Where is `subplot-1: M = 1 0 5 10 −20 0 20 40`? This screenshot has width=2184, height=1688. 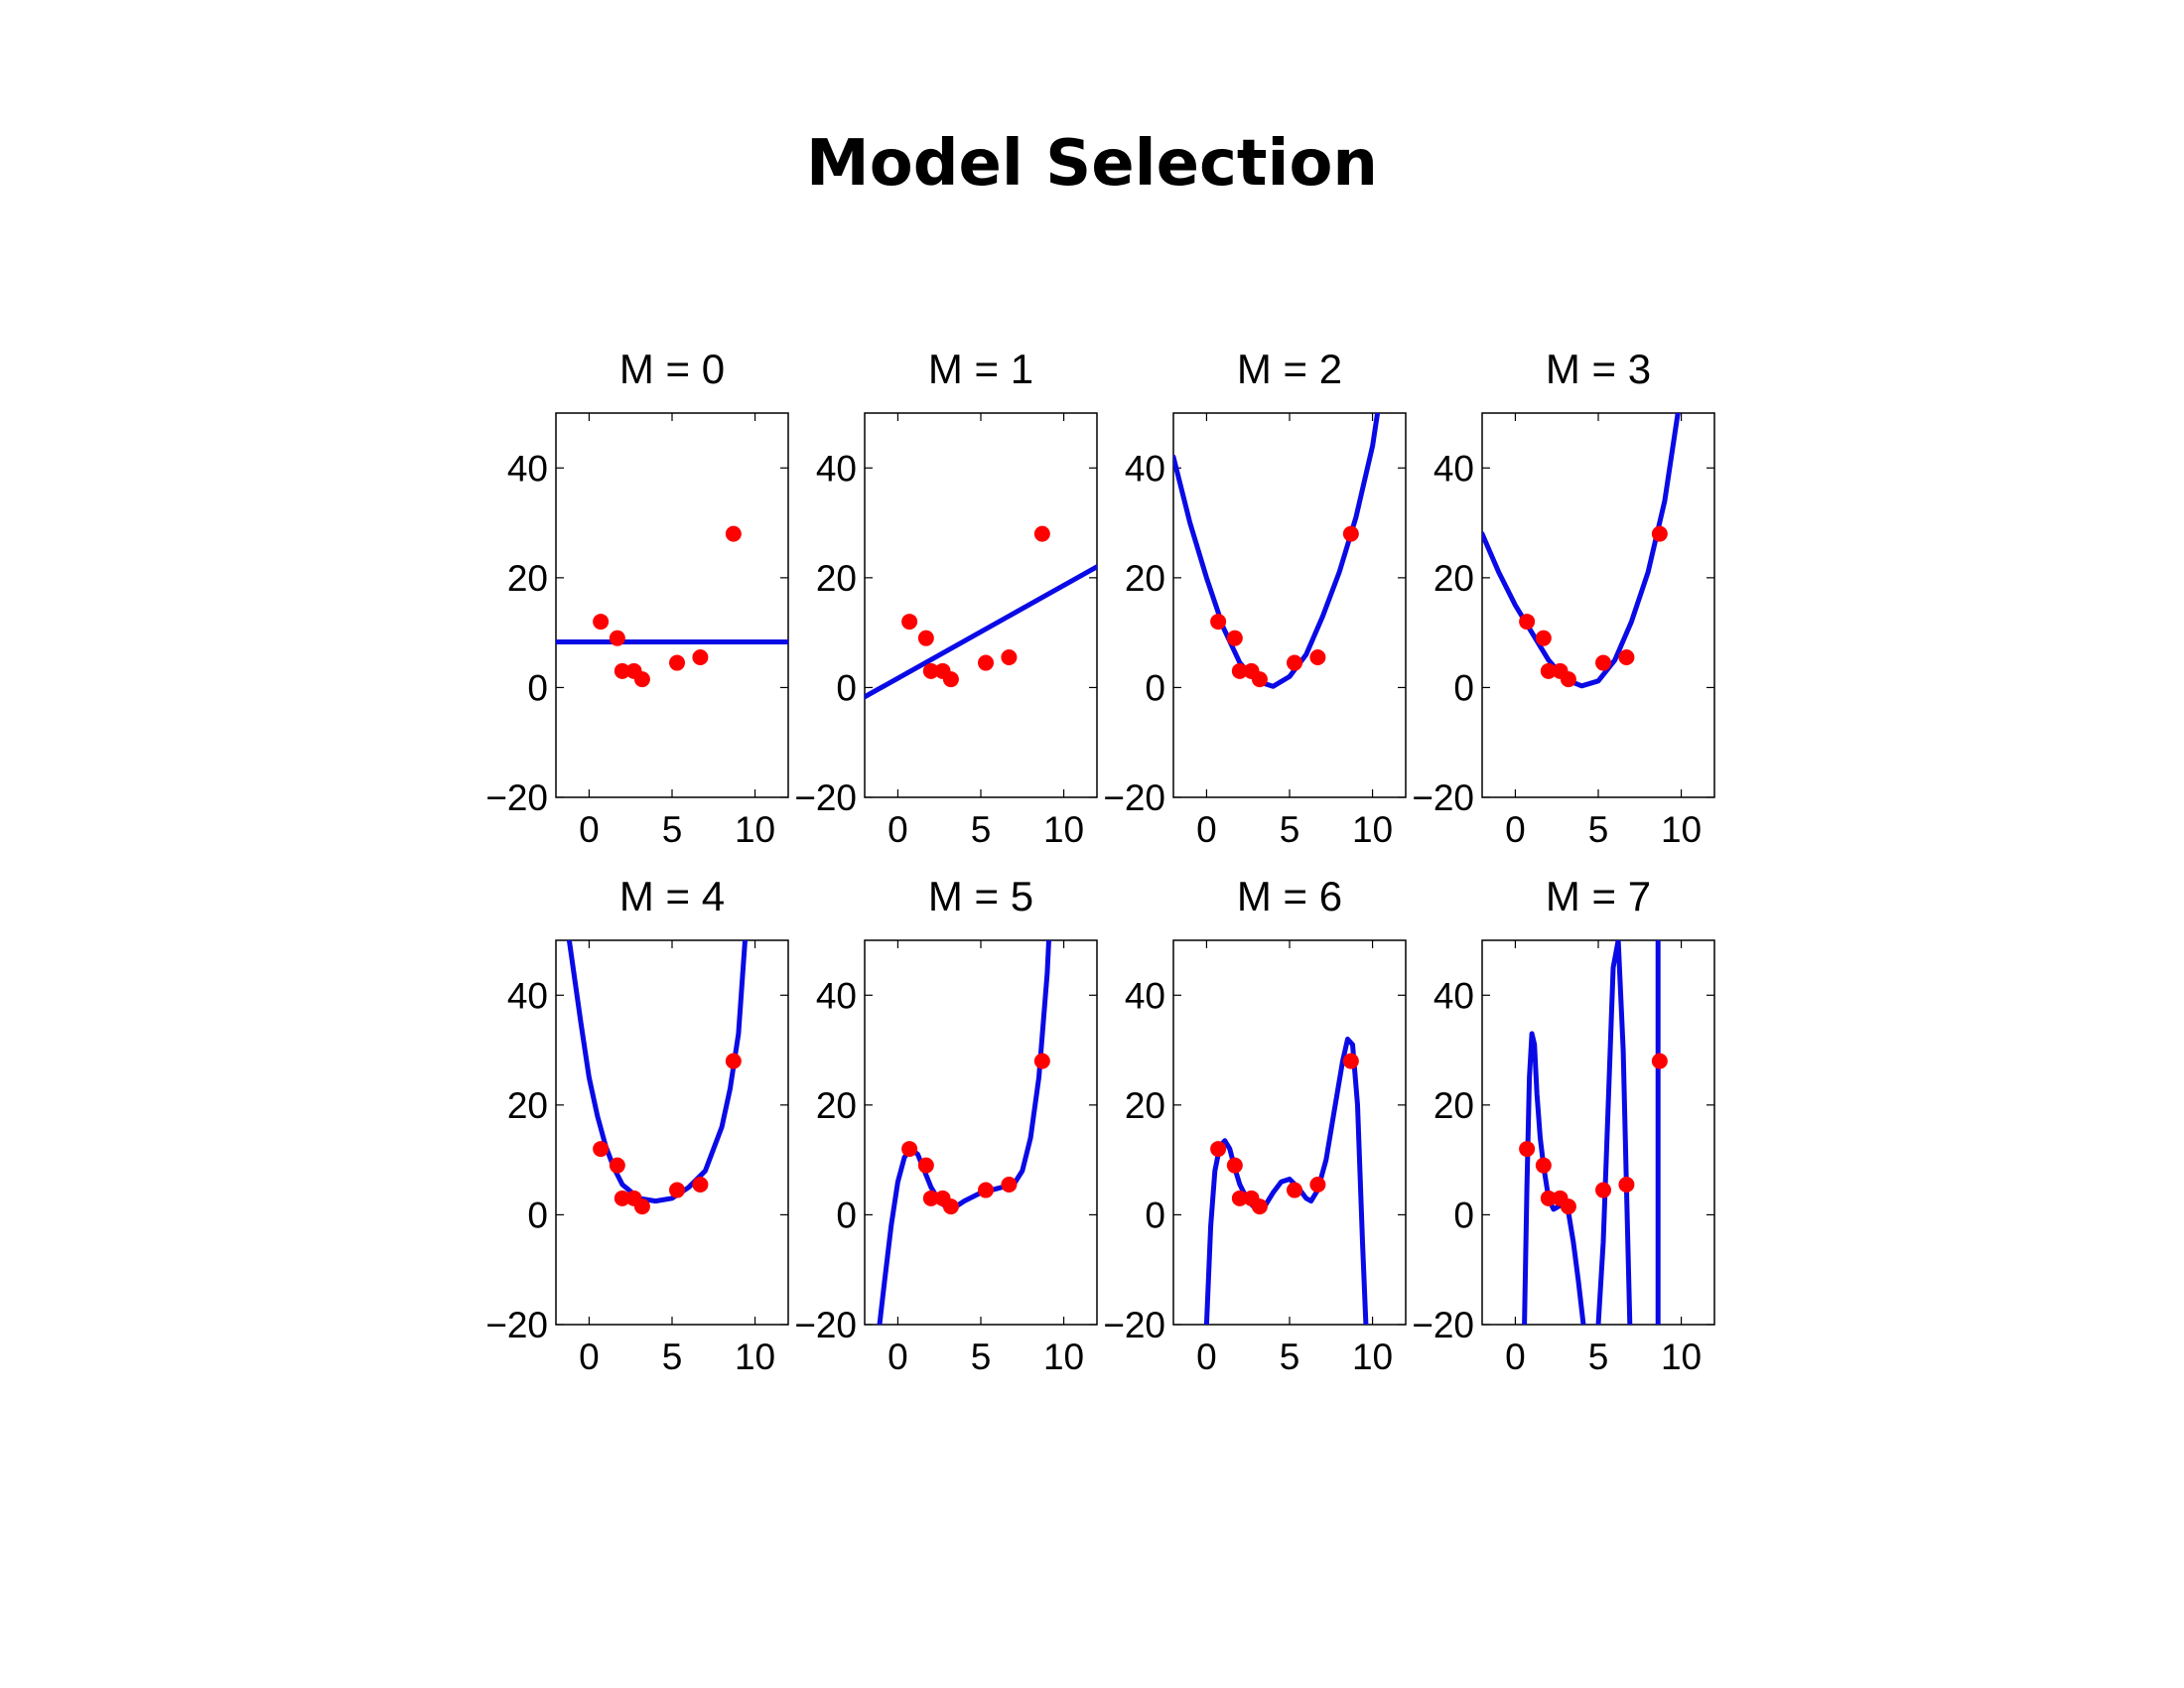
subplot-1: M = 1 0 5 10 −20 0 20 40 is located at coordinates (946, 598).